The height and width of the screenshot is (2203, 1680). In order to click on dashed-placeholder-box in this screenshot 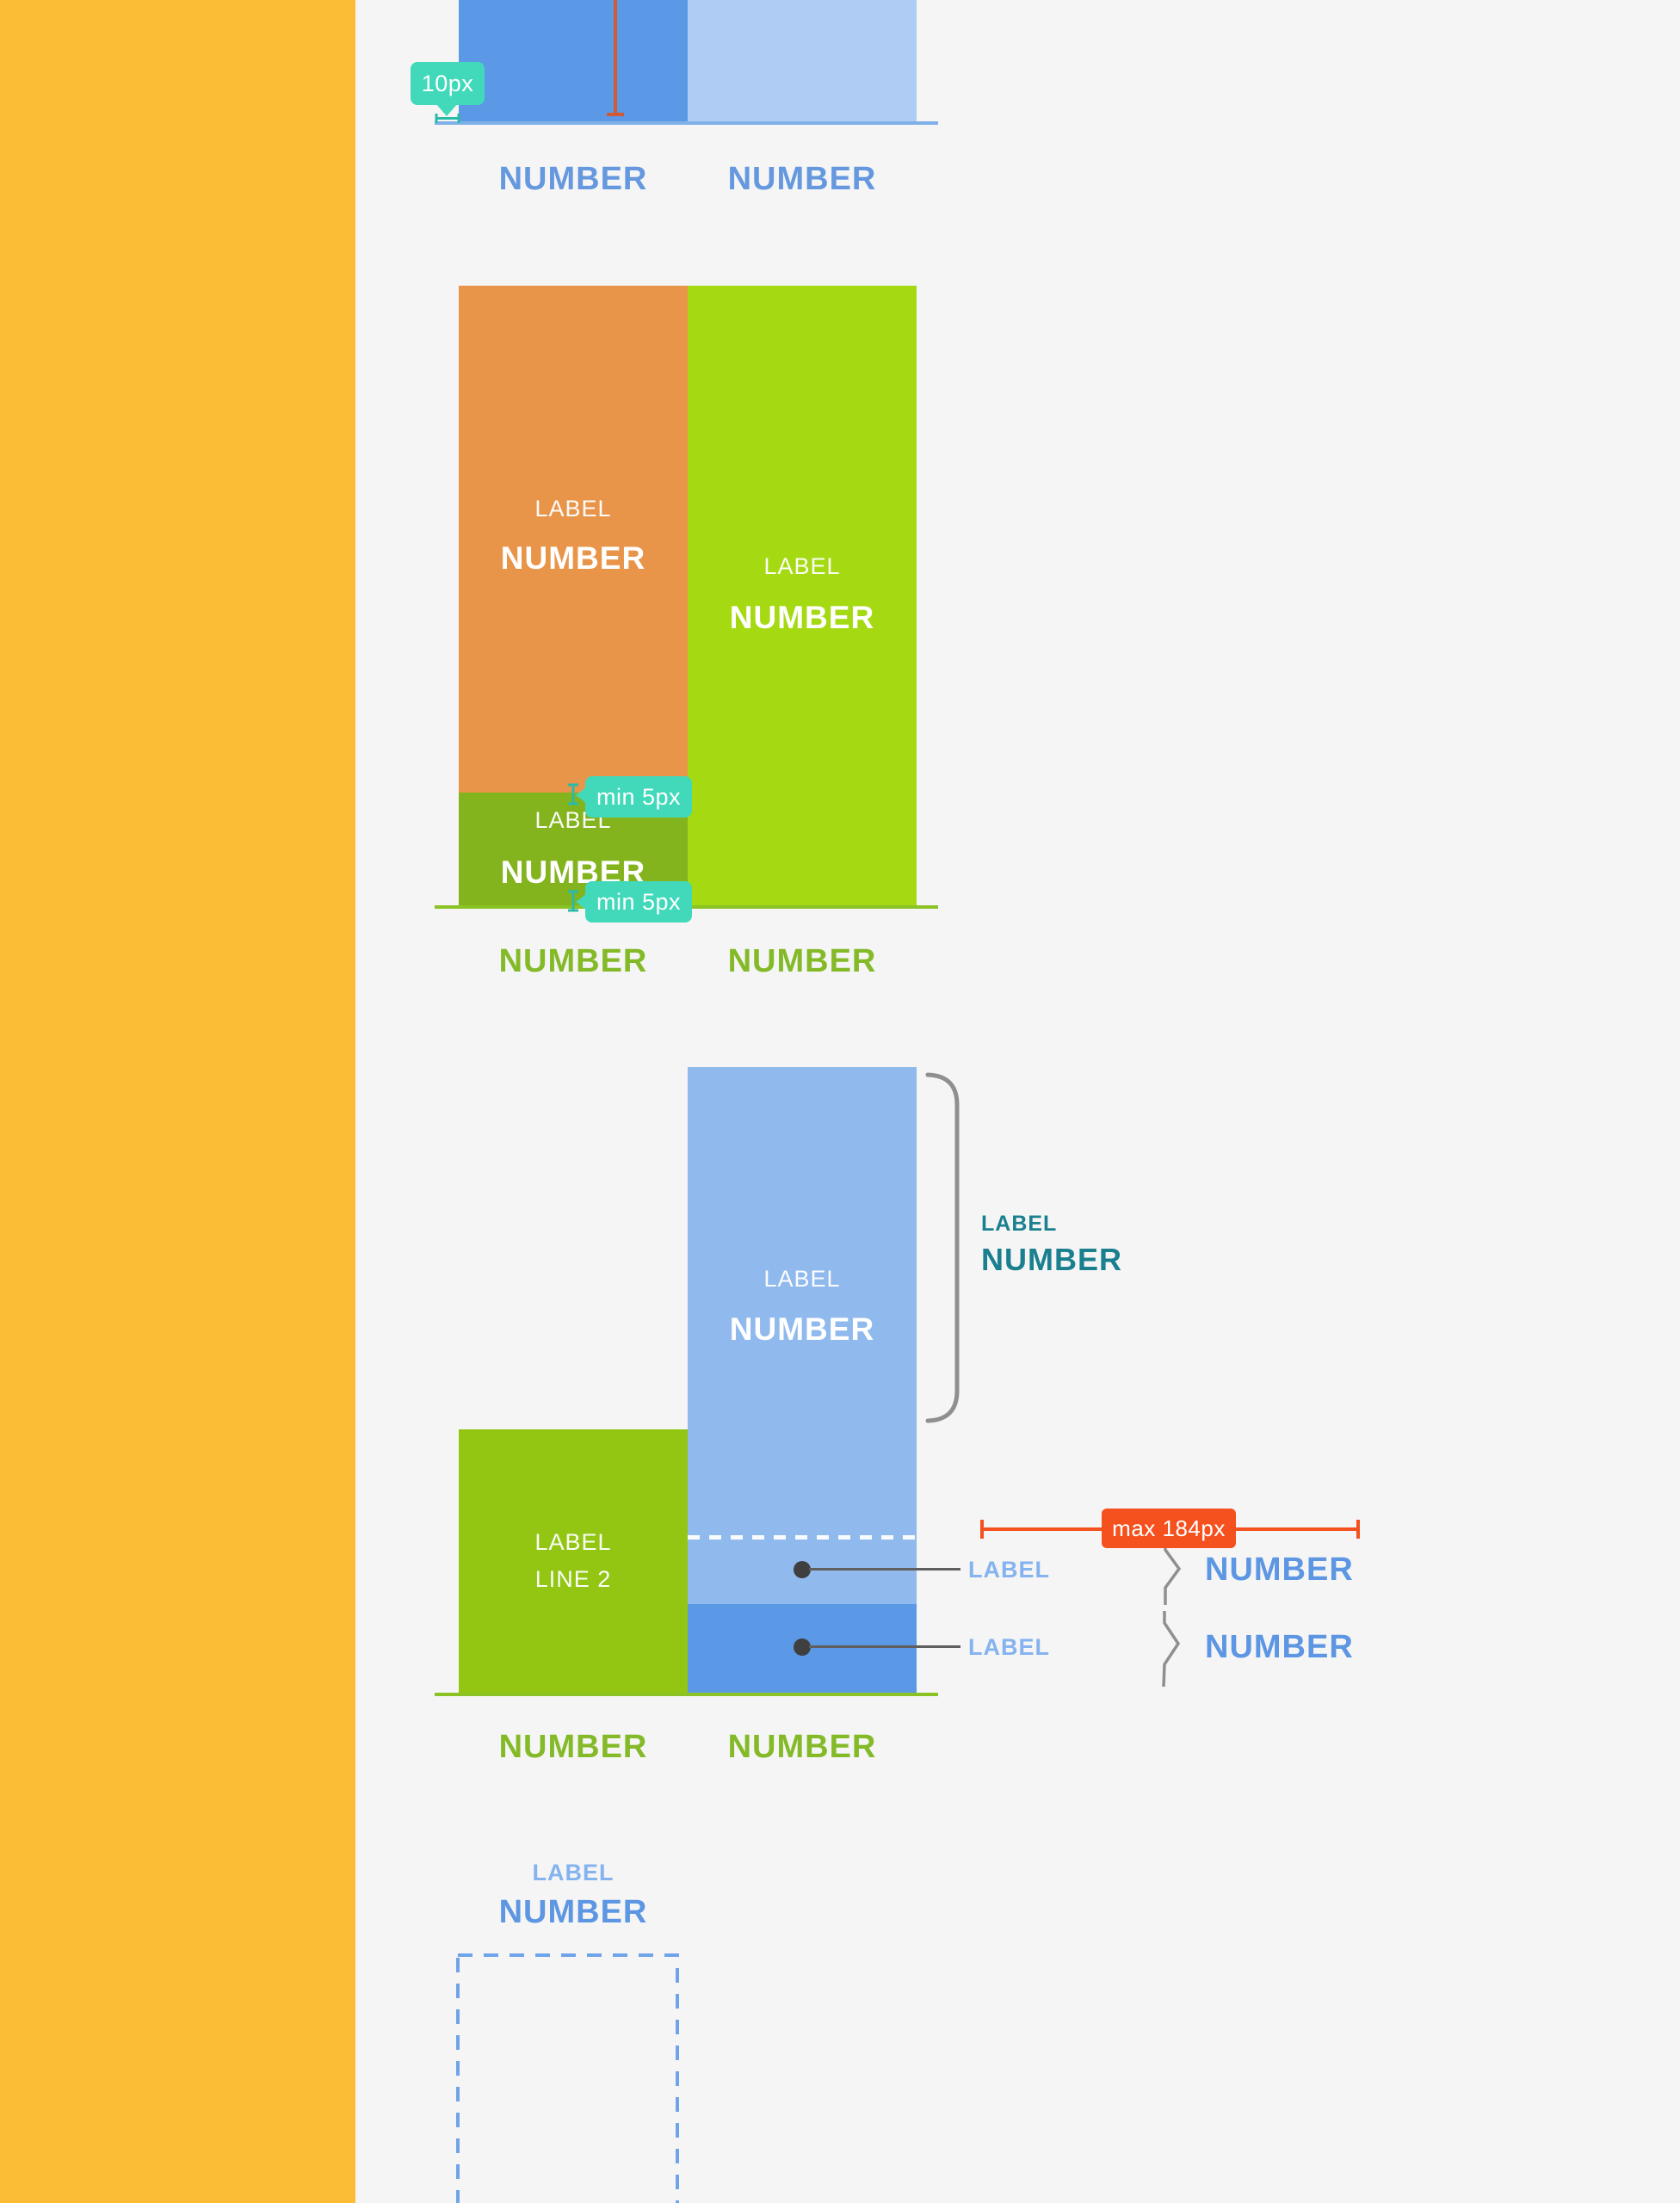, I will do `click(567, 2078)`.